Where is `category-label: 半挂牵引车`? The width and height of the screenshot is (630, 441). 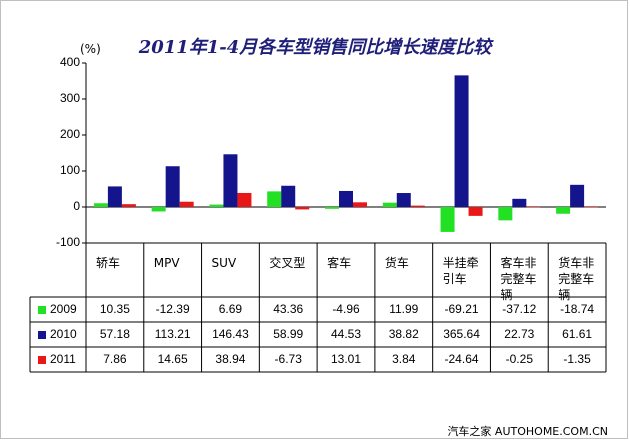
category-label: 半挂牵引车 is located at coordinates (460, 271).